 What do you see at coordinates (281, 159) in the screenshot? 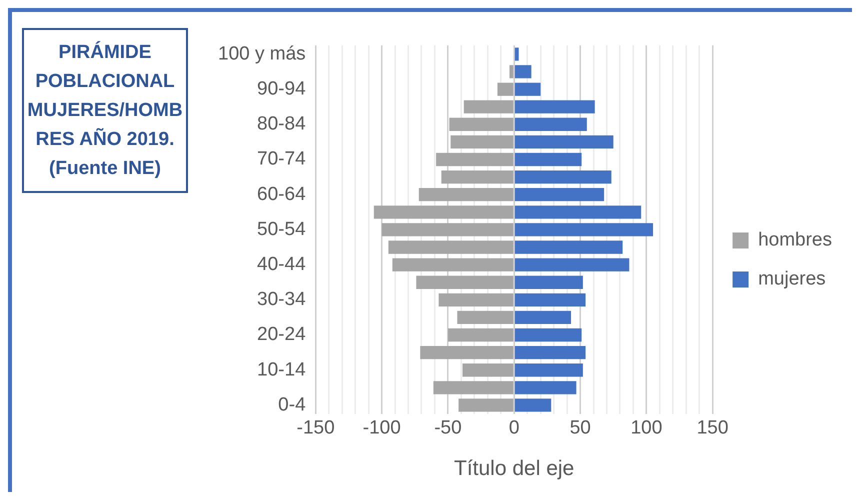
I see `y-tick-label: 70-74` at bounding box center [281, 159].